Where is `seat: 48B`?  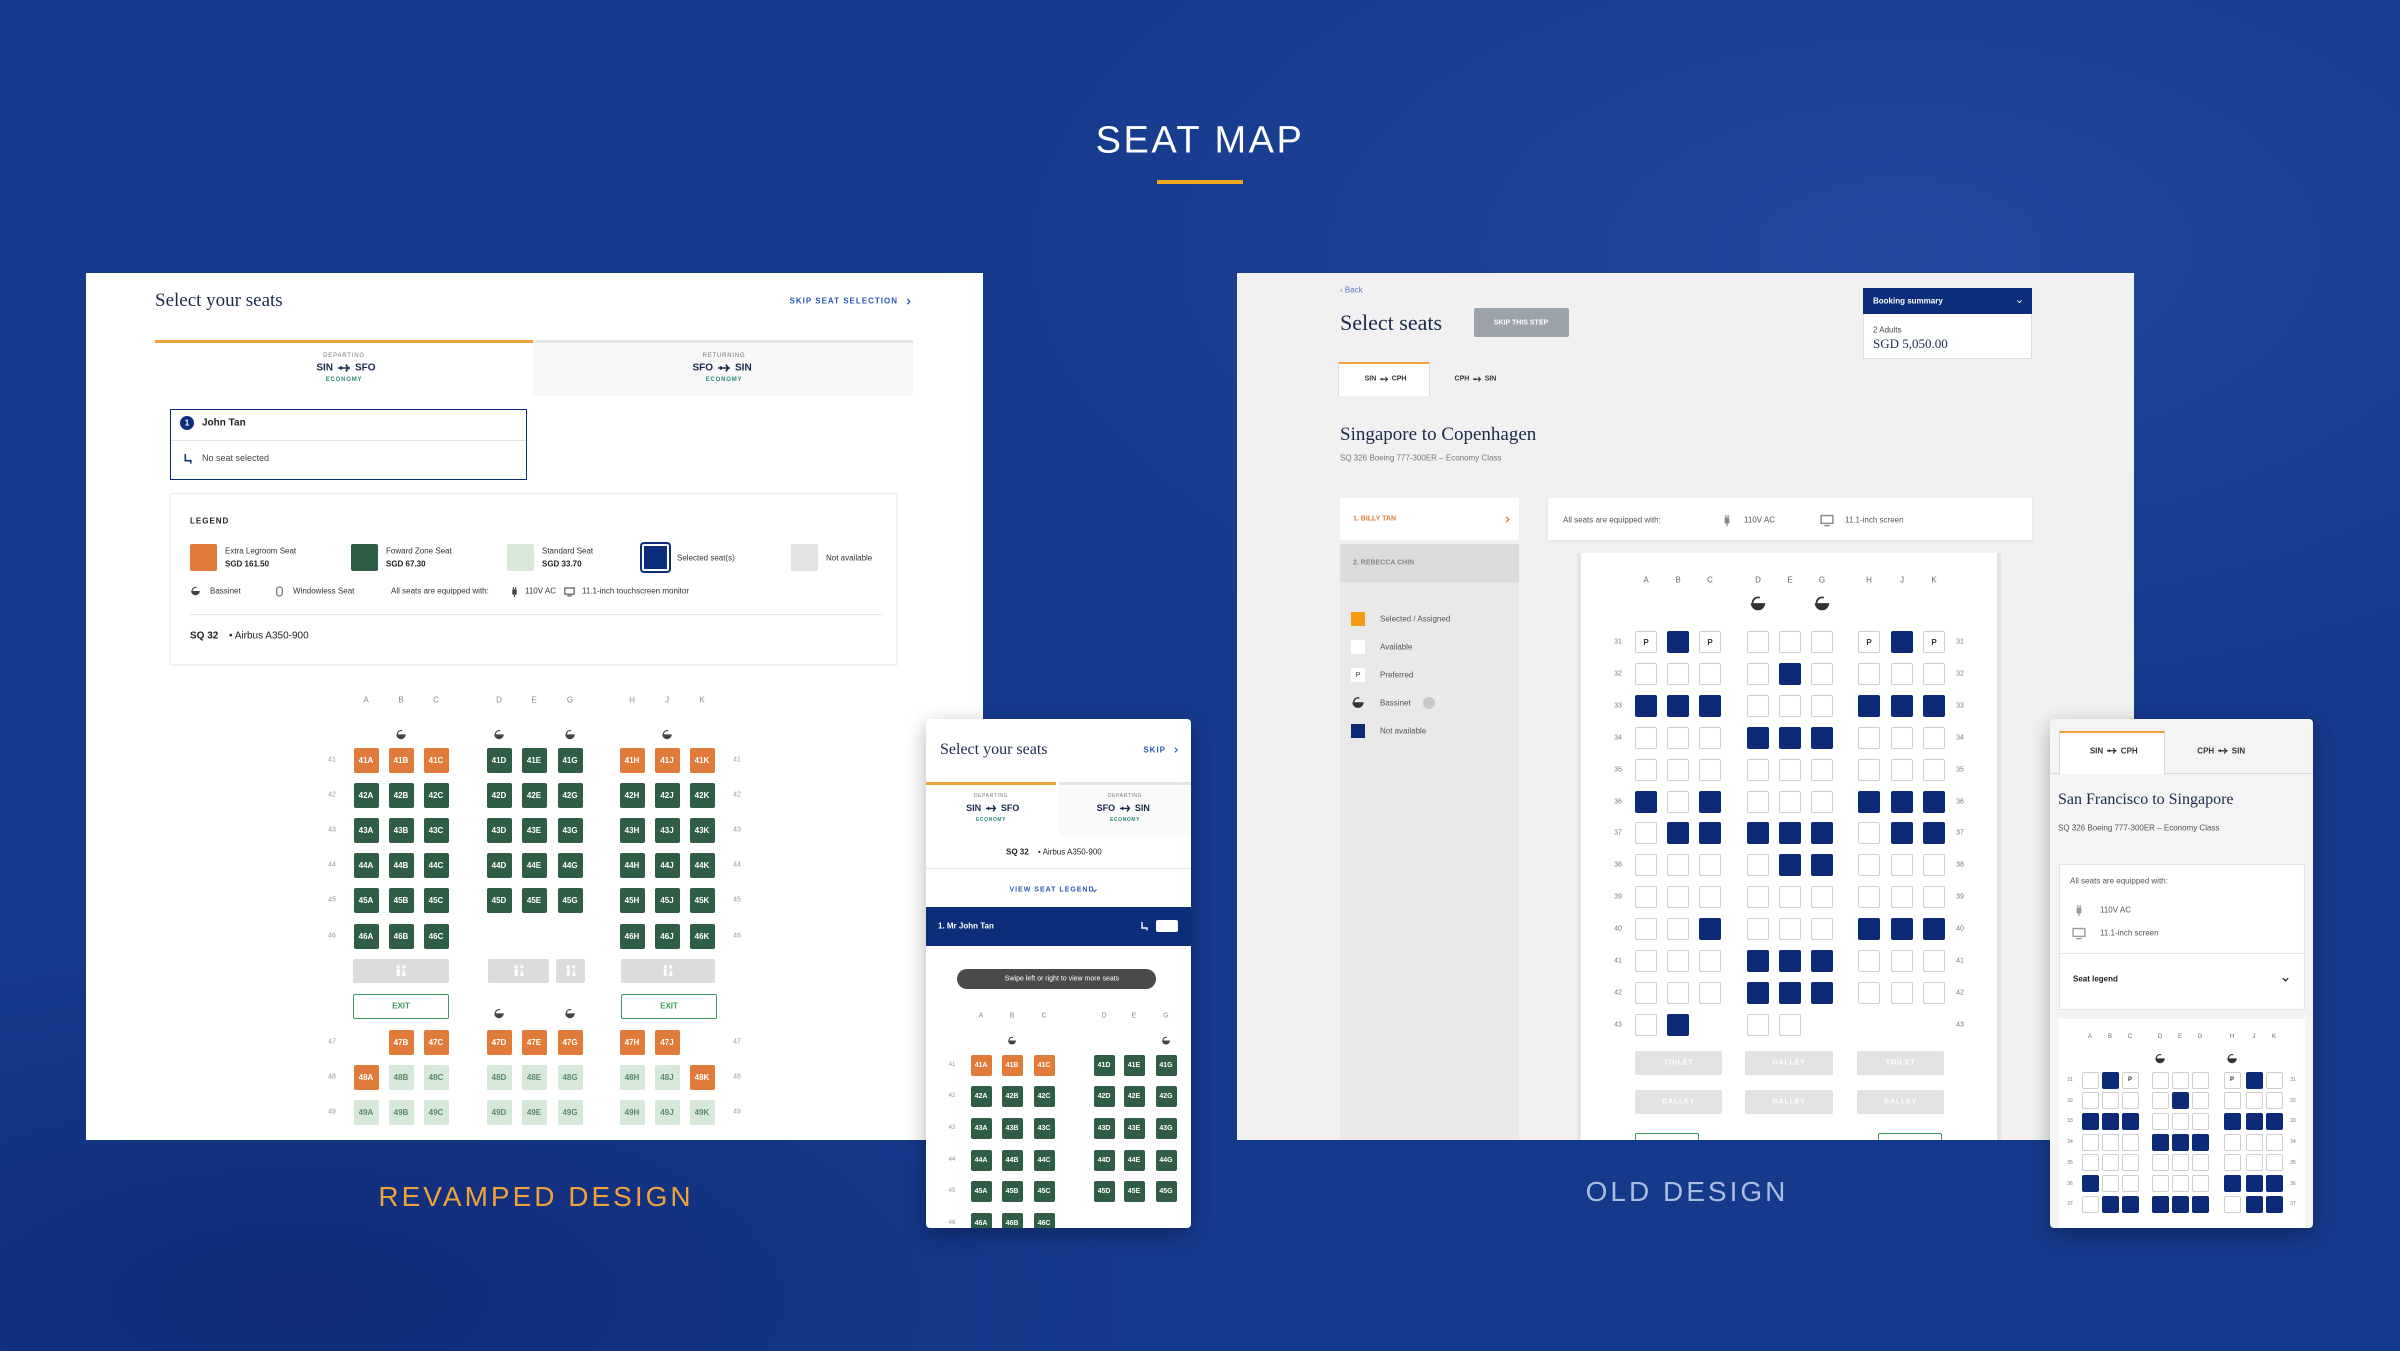 seat: 48B is located at coordinates (401, 1077).